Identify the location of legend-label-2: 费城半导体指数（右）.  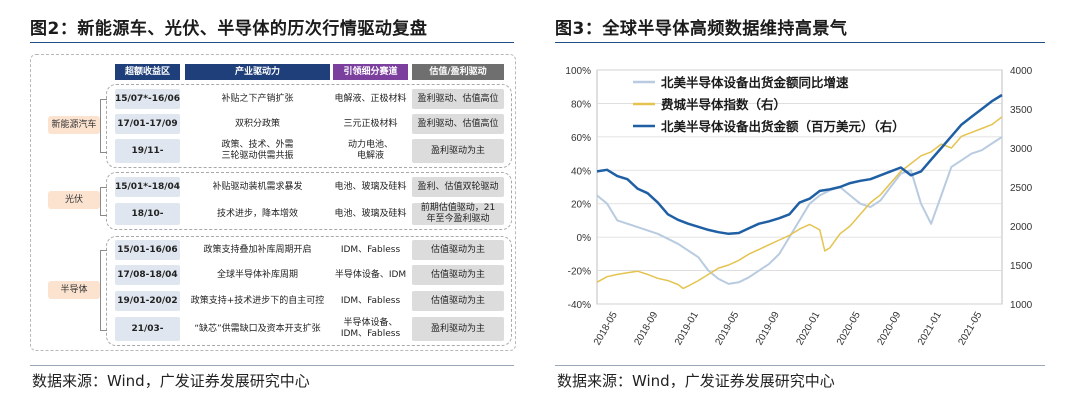
(723, 104).